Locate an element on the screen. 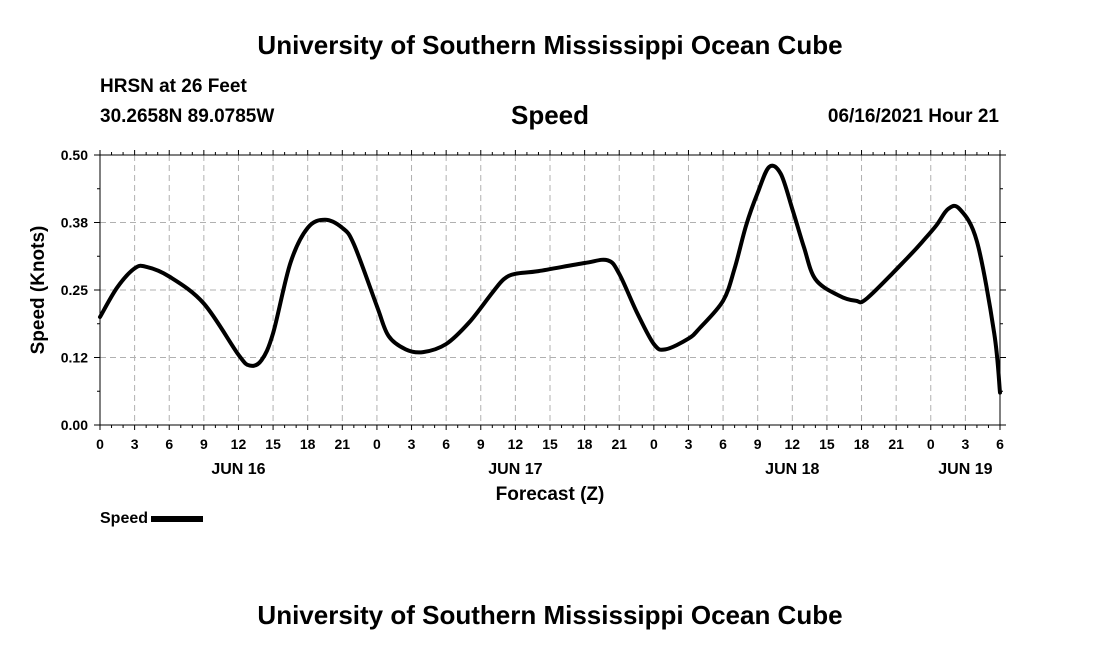 Image resolution: width=1100 pixels, height=650 pixels. legend: Speed is located at coordinates (152, 519).